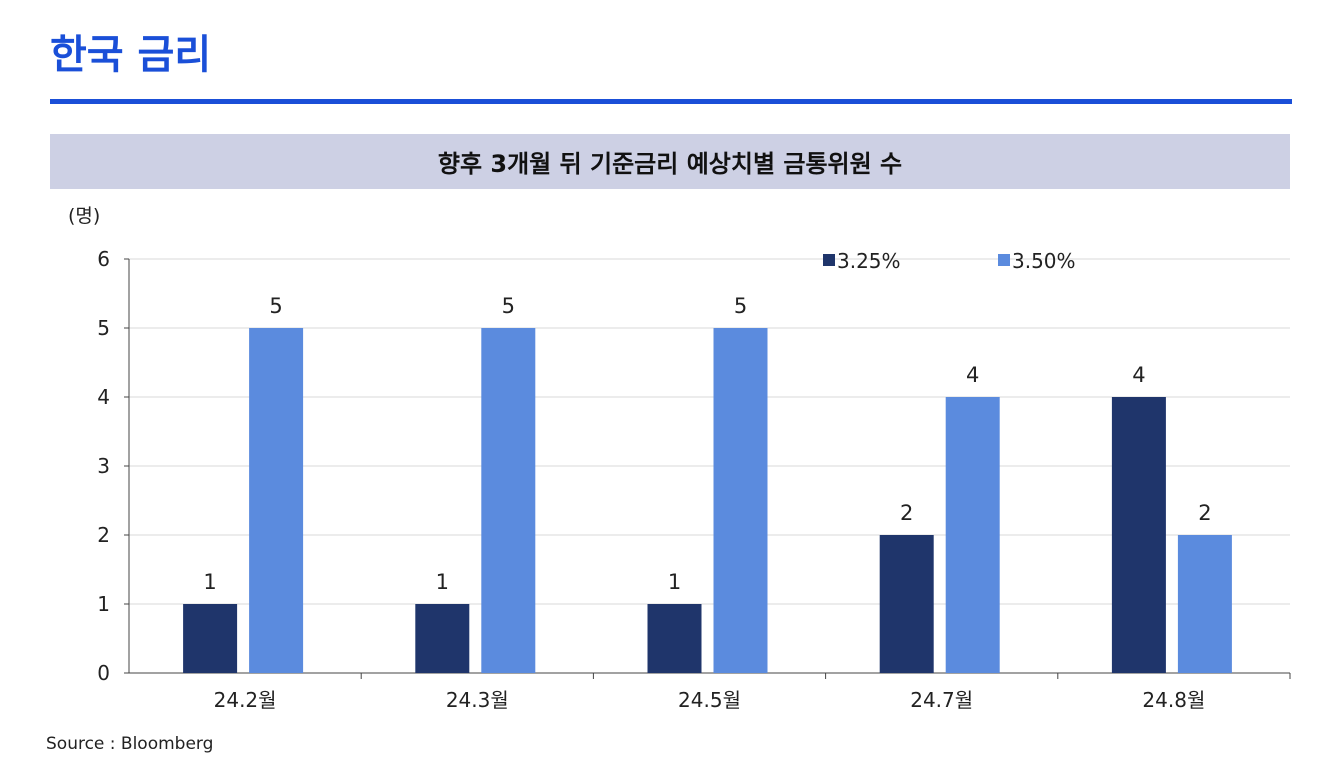 This screenshot has width=1342, height=783. I want to click on title-divider, so click(671, 101).